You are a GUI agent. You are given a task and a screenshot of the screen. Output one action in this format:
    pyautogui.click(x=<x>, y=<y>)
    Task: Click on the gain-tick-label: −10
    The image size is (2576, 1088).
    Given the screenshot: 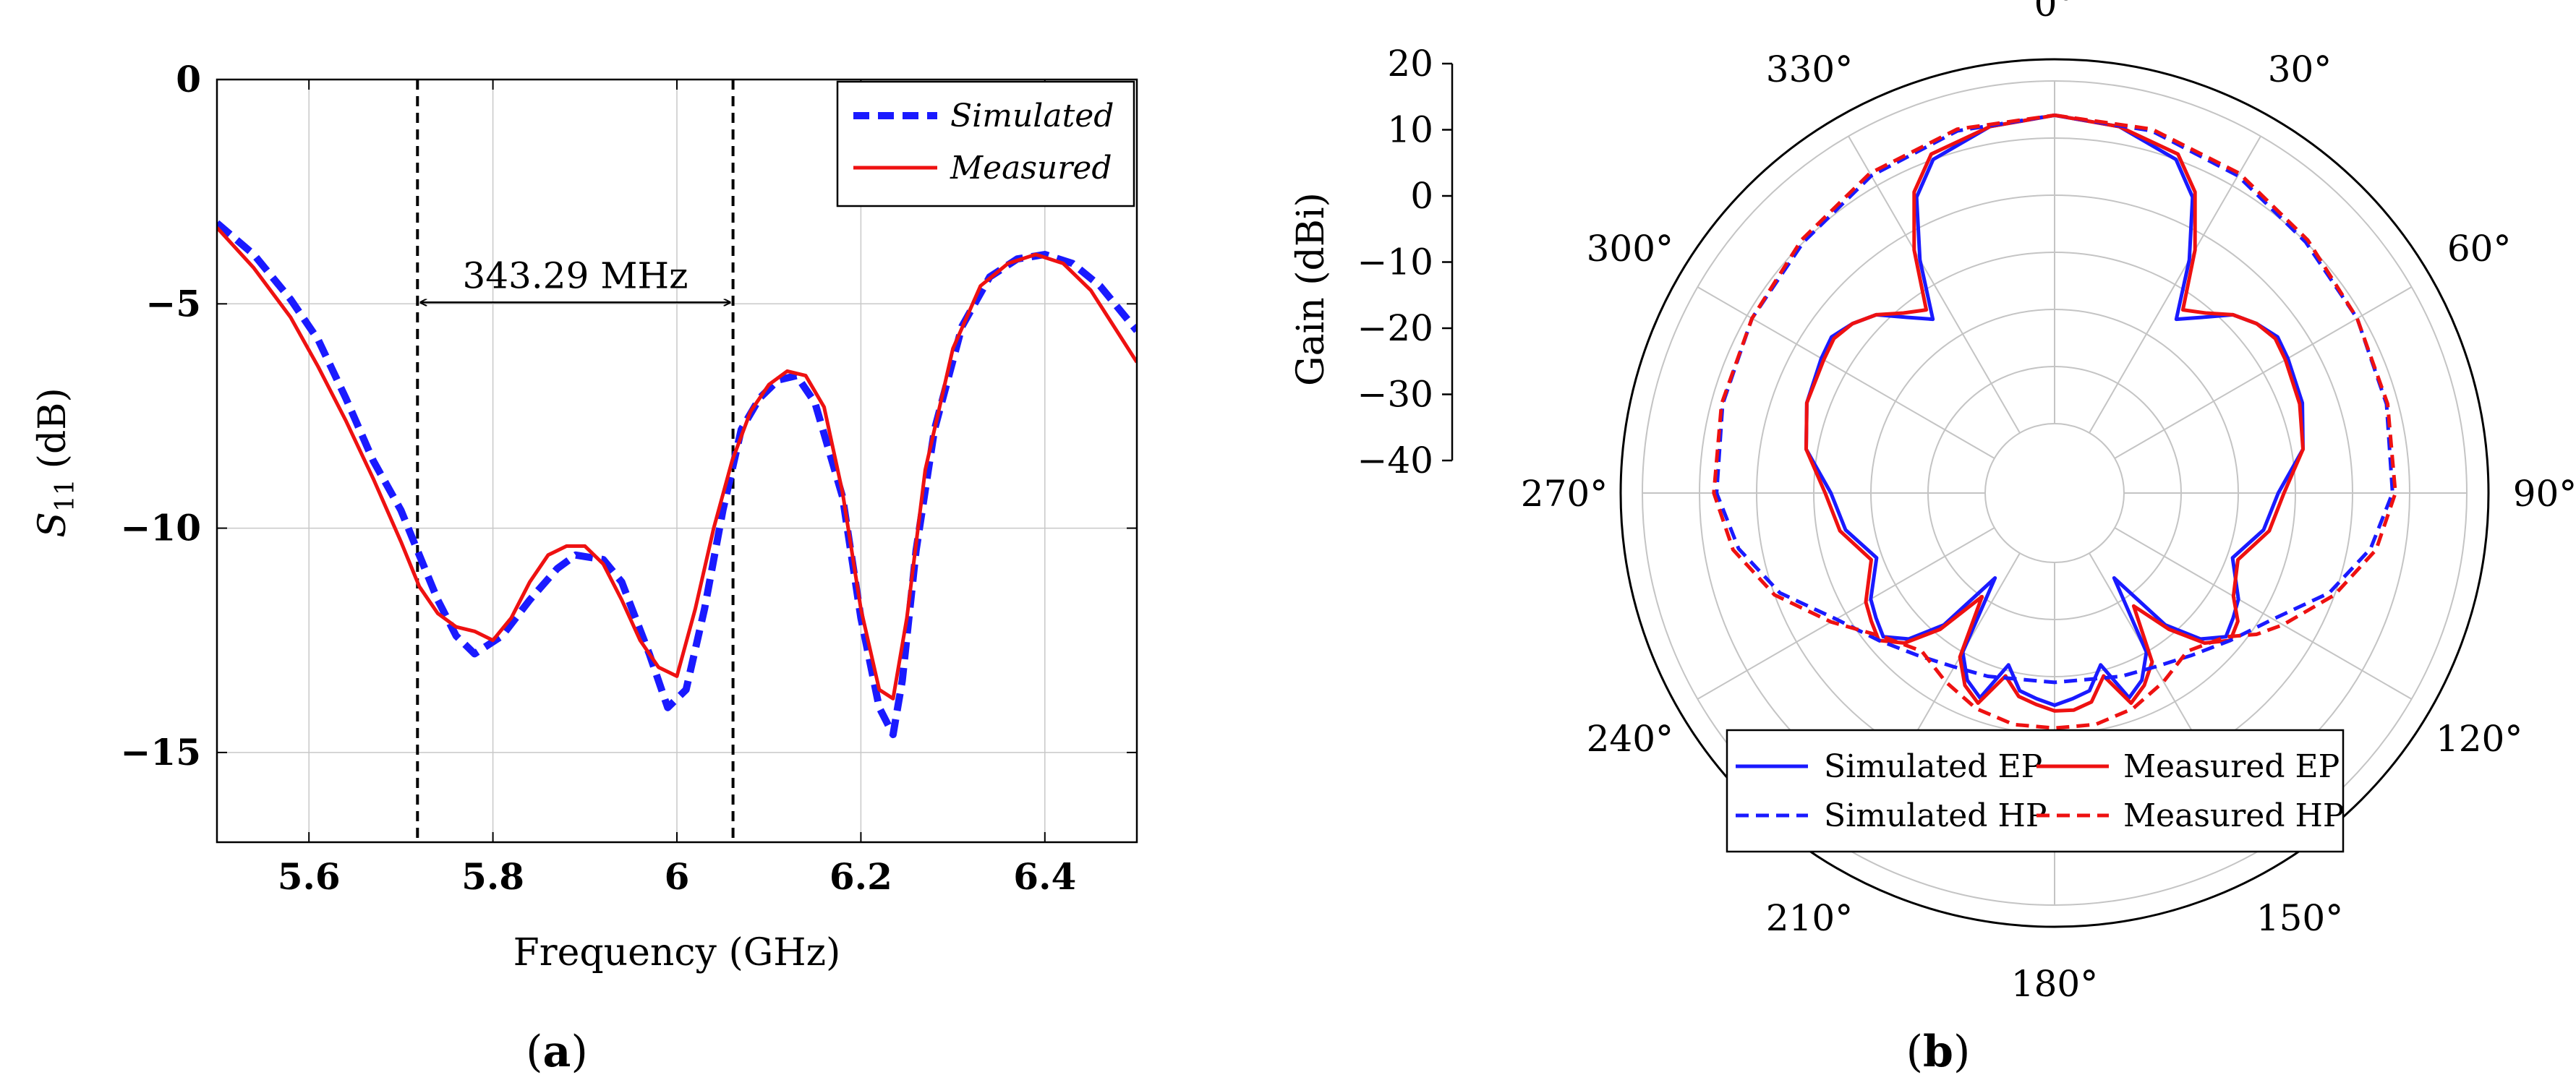 What is the action you would take?
    pyautogui.click(x=1395, y=262)
    